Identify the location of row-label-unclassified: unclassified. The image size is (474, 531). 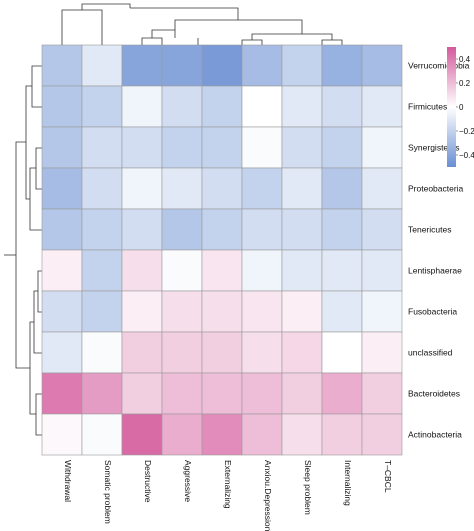
(430, 353).